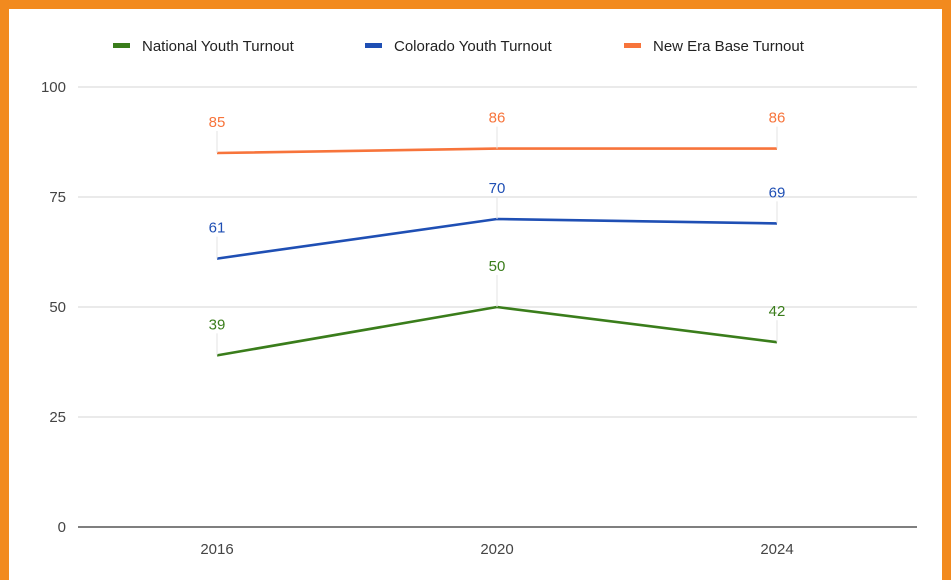  What do you see at coordinates (497, 188) in the screenshot?
I see `data-label: 70` at bounding box center [497, 188].